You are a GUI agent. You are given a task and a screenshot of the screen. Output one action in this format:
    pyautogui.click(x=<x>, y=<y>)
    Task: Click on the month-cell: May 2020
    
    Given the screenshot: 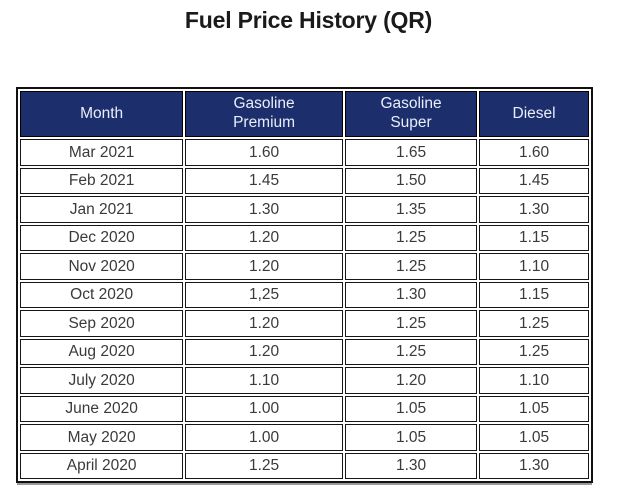 What is the action you would take?
    pyautogui.click(x=102, y=437)
    